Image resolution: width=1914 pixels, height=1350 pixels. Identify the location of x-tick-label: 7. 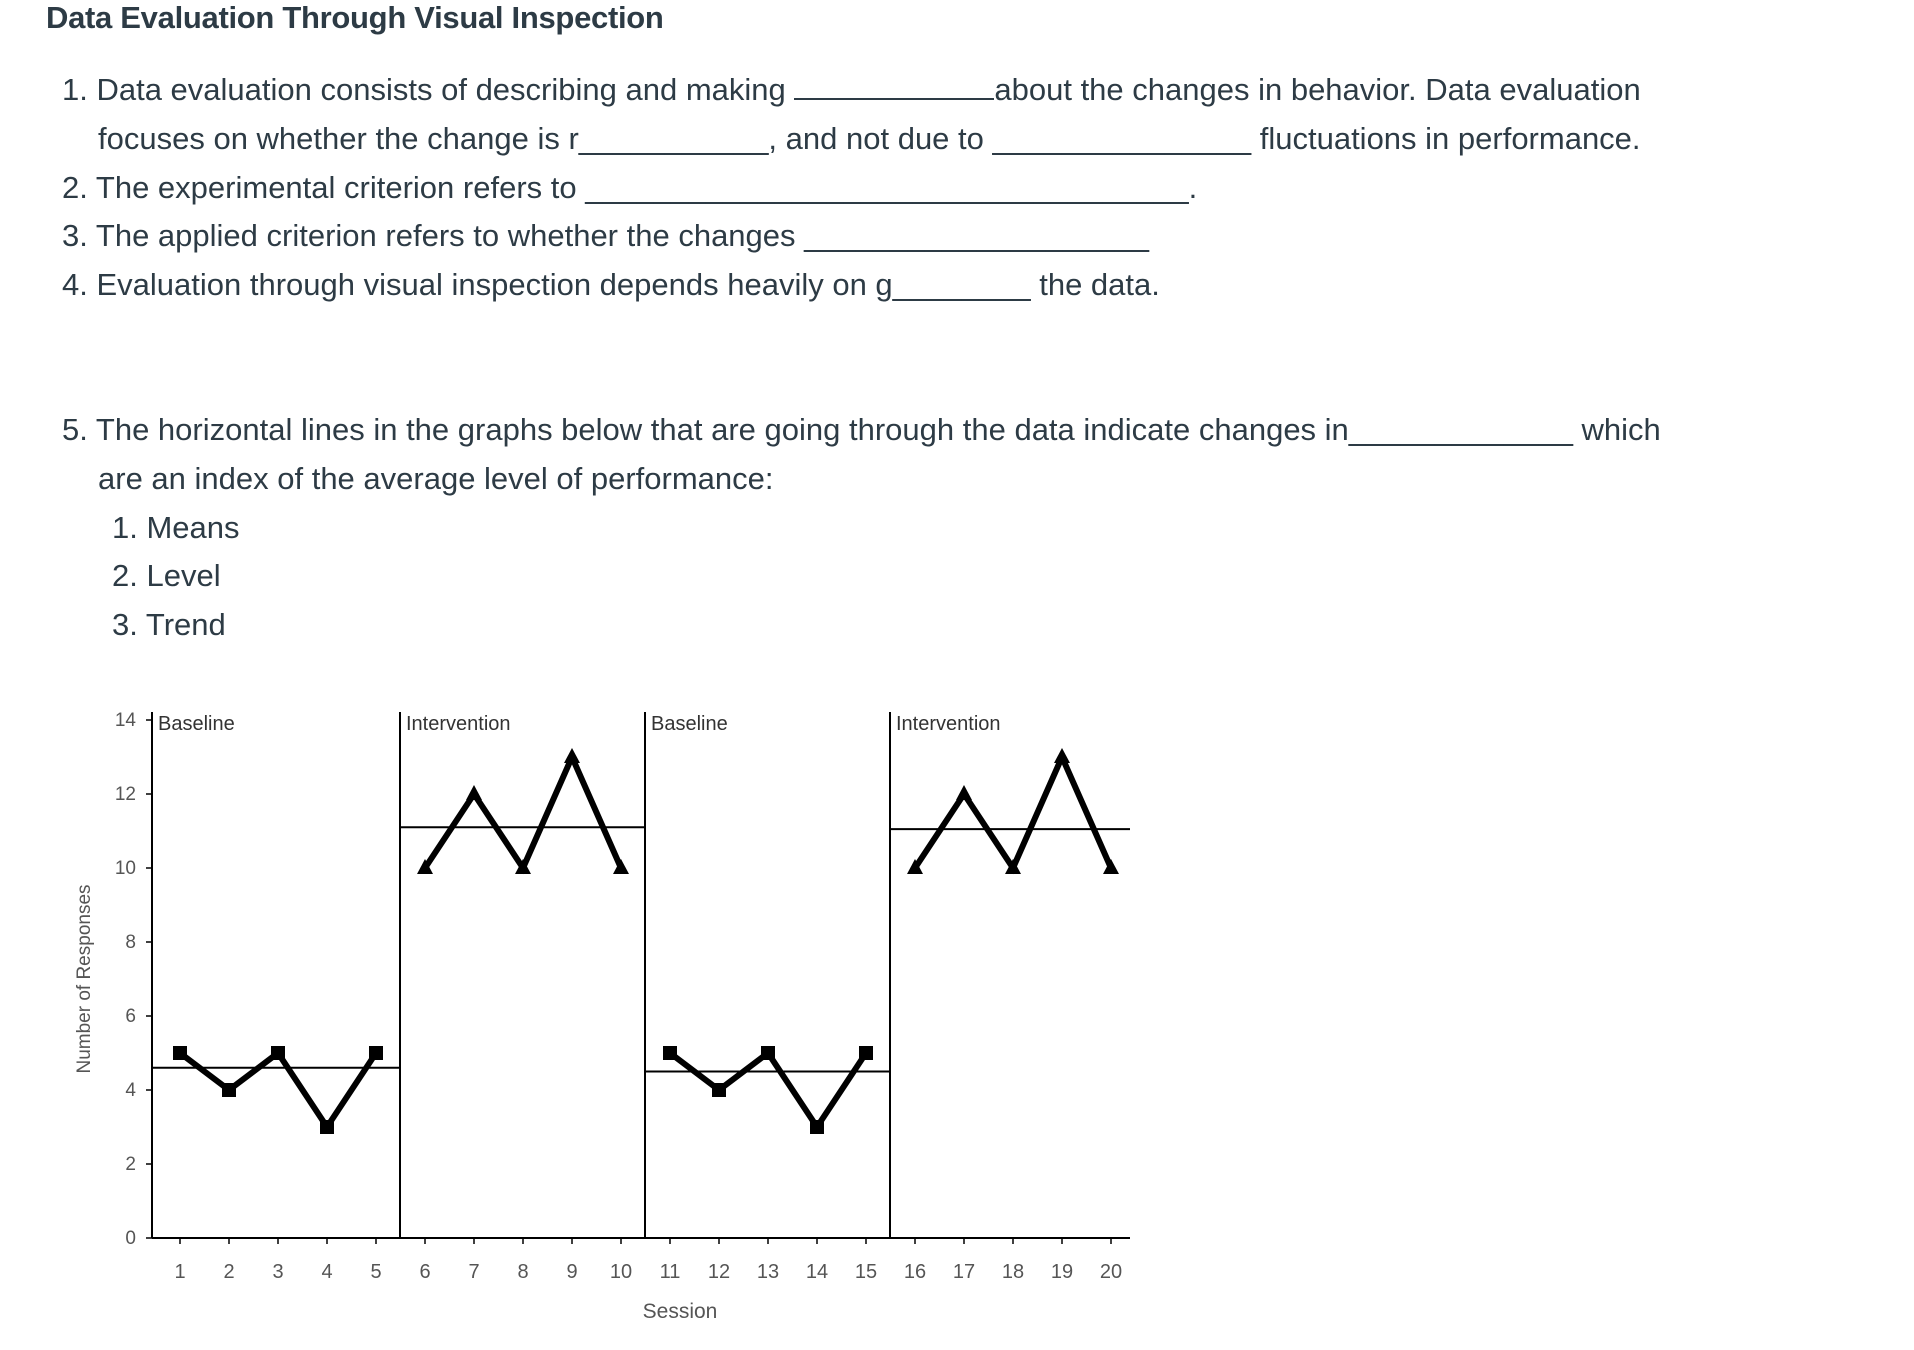
(473, 1272).